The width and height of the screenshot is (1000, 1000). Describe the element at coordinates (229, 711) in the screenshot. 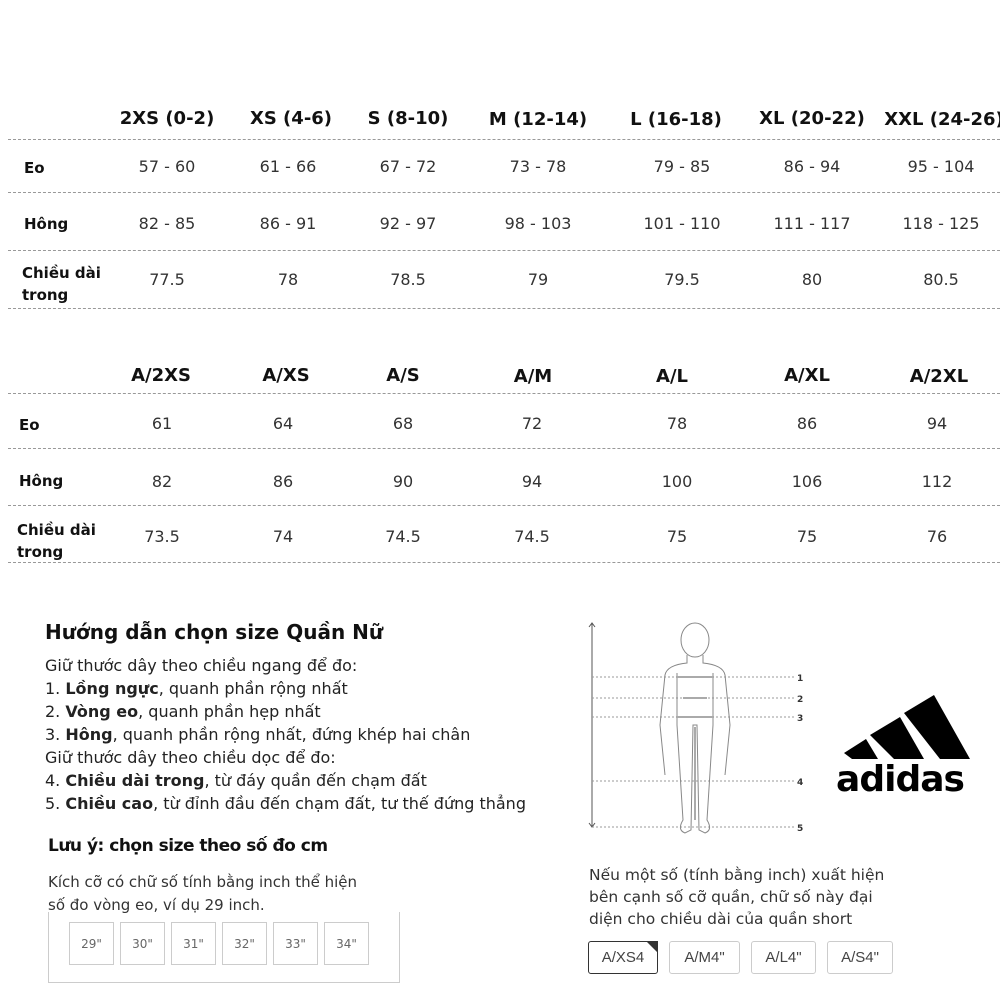

I see `item-desc: , quanh phần hẹp nhất` at that location.